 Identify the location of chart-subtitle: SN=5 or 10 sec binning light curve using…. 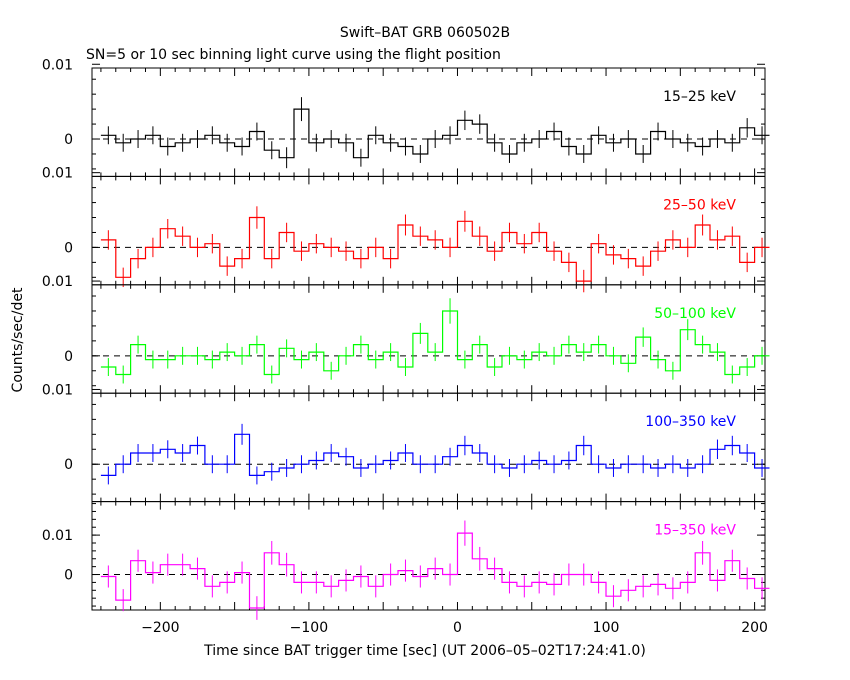
(293, 55).